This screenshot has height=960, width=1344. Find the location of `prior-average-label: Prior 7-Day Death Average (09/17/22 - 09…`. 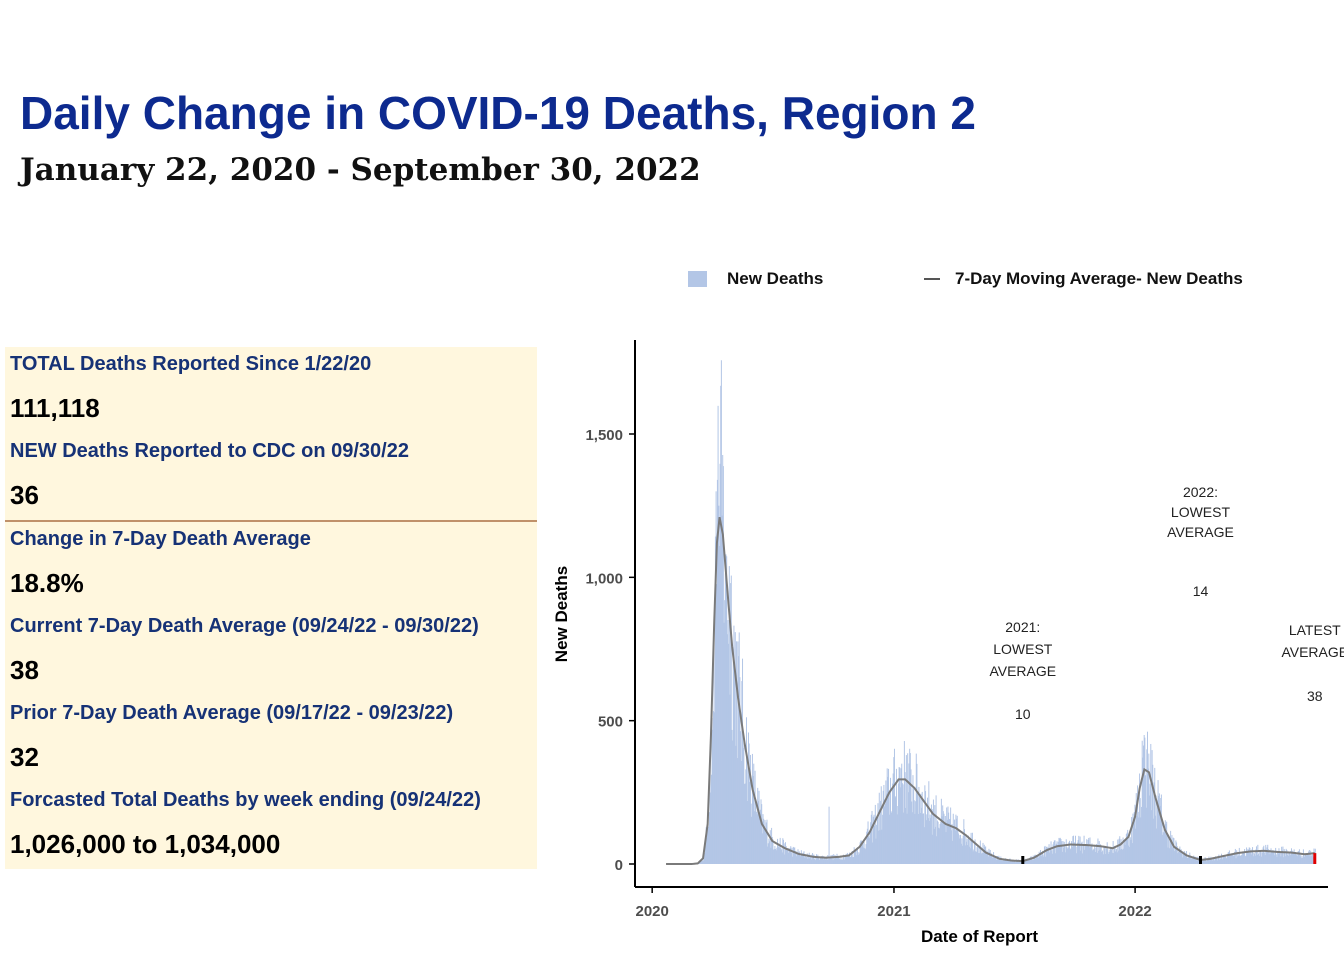

prior-average-label: Prior 7-Day Death Average (09/17/22 - 09… is located at coordinates (232, 713).